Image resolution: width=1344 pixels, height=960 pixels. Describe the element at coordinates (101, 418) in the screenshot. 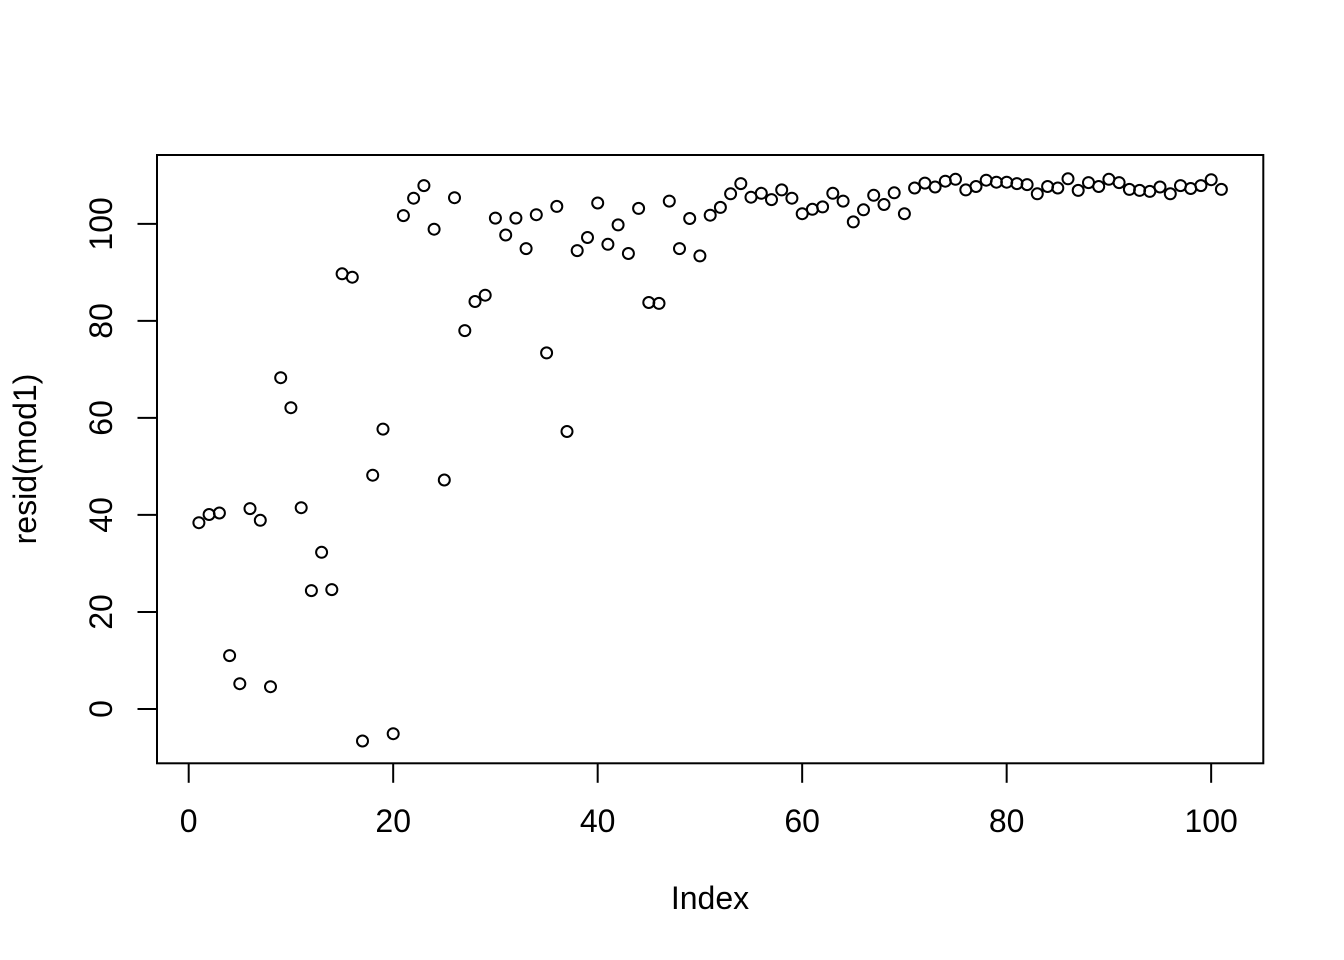

I see `y-tick-label: 60` at that location.